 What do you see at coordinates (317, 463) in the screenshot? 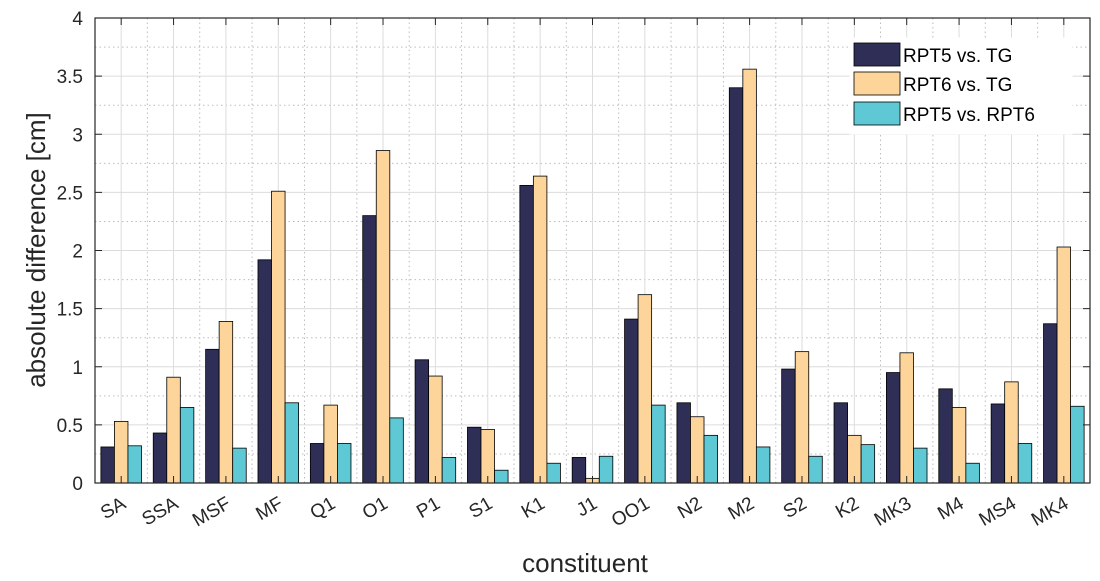
I see `bar-rpt5-vs-tg-q1` at bounding box center [317, 463].